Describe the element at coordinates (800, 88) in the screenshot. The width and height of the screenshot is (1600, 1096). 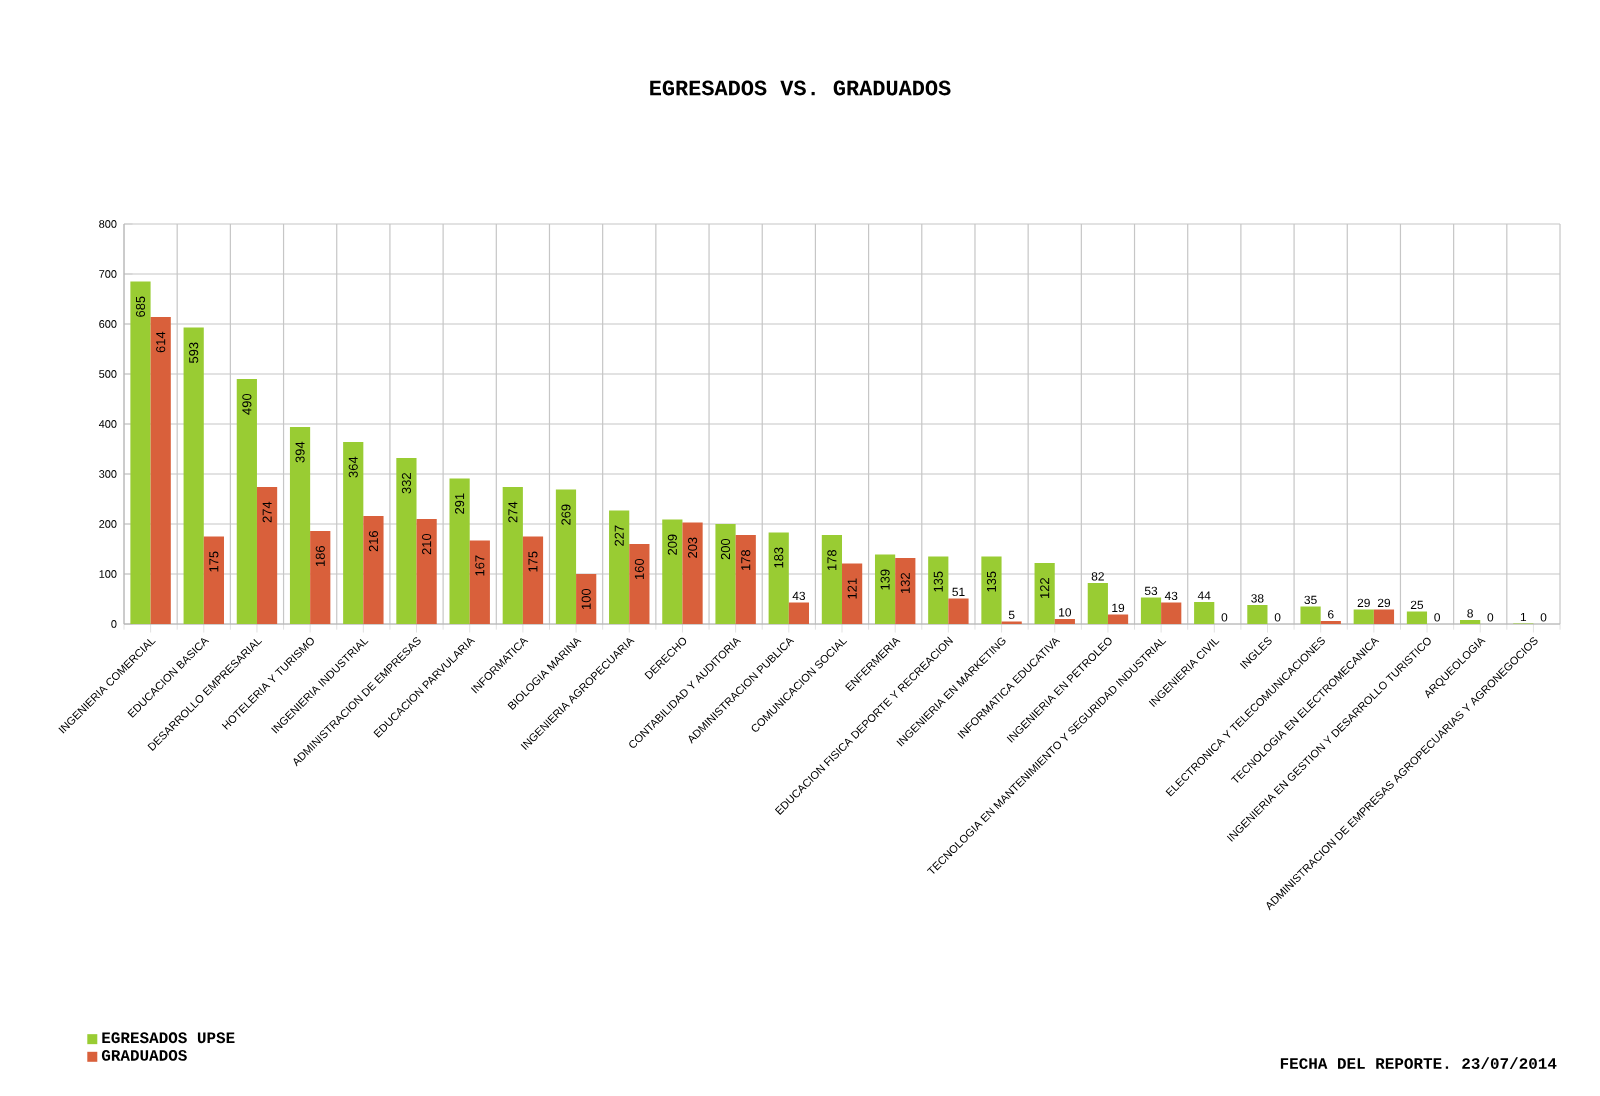
I see `chart-title: EGRESADOS VS. GRADUADOS` at that location.